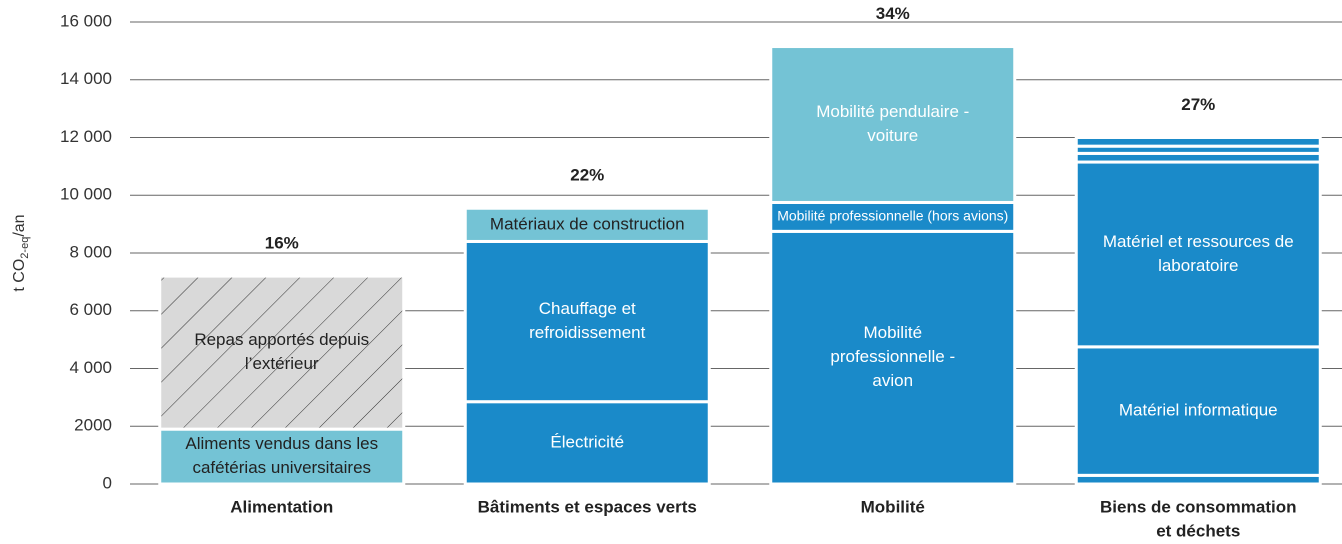 This screenshot has width=1342, height=544. I want to click on y-axis-label: t CO2-eq/an, so click(21, 252).